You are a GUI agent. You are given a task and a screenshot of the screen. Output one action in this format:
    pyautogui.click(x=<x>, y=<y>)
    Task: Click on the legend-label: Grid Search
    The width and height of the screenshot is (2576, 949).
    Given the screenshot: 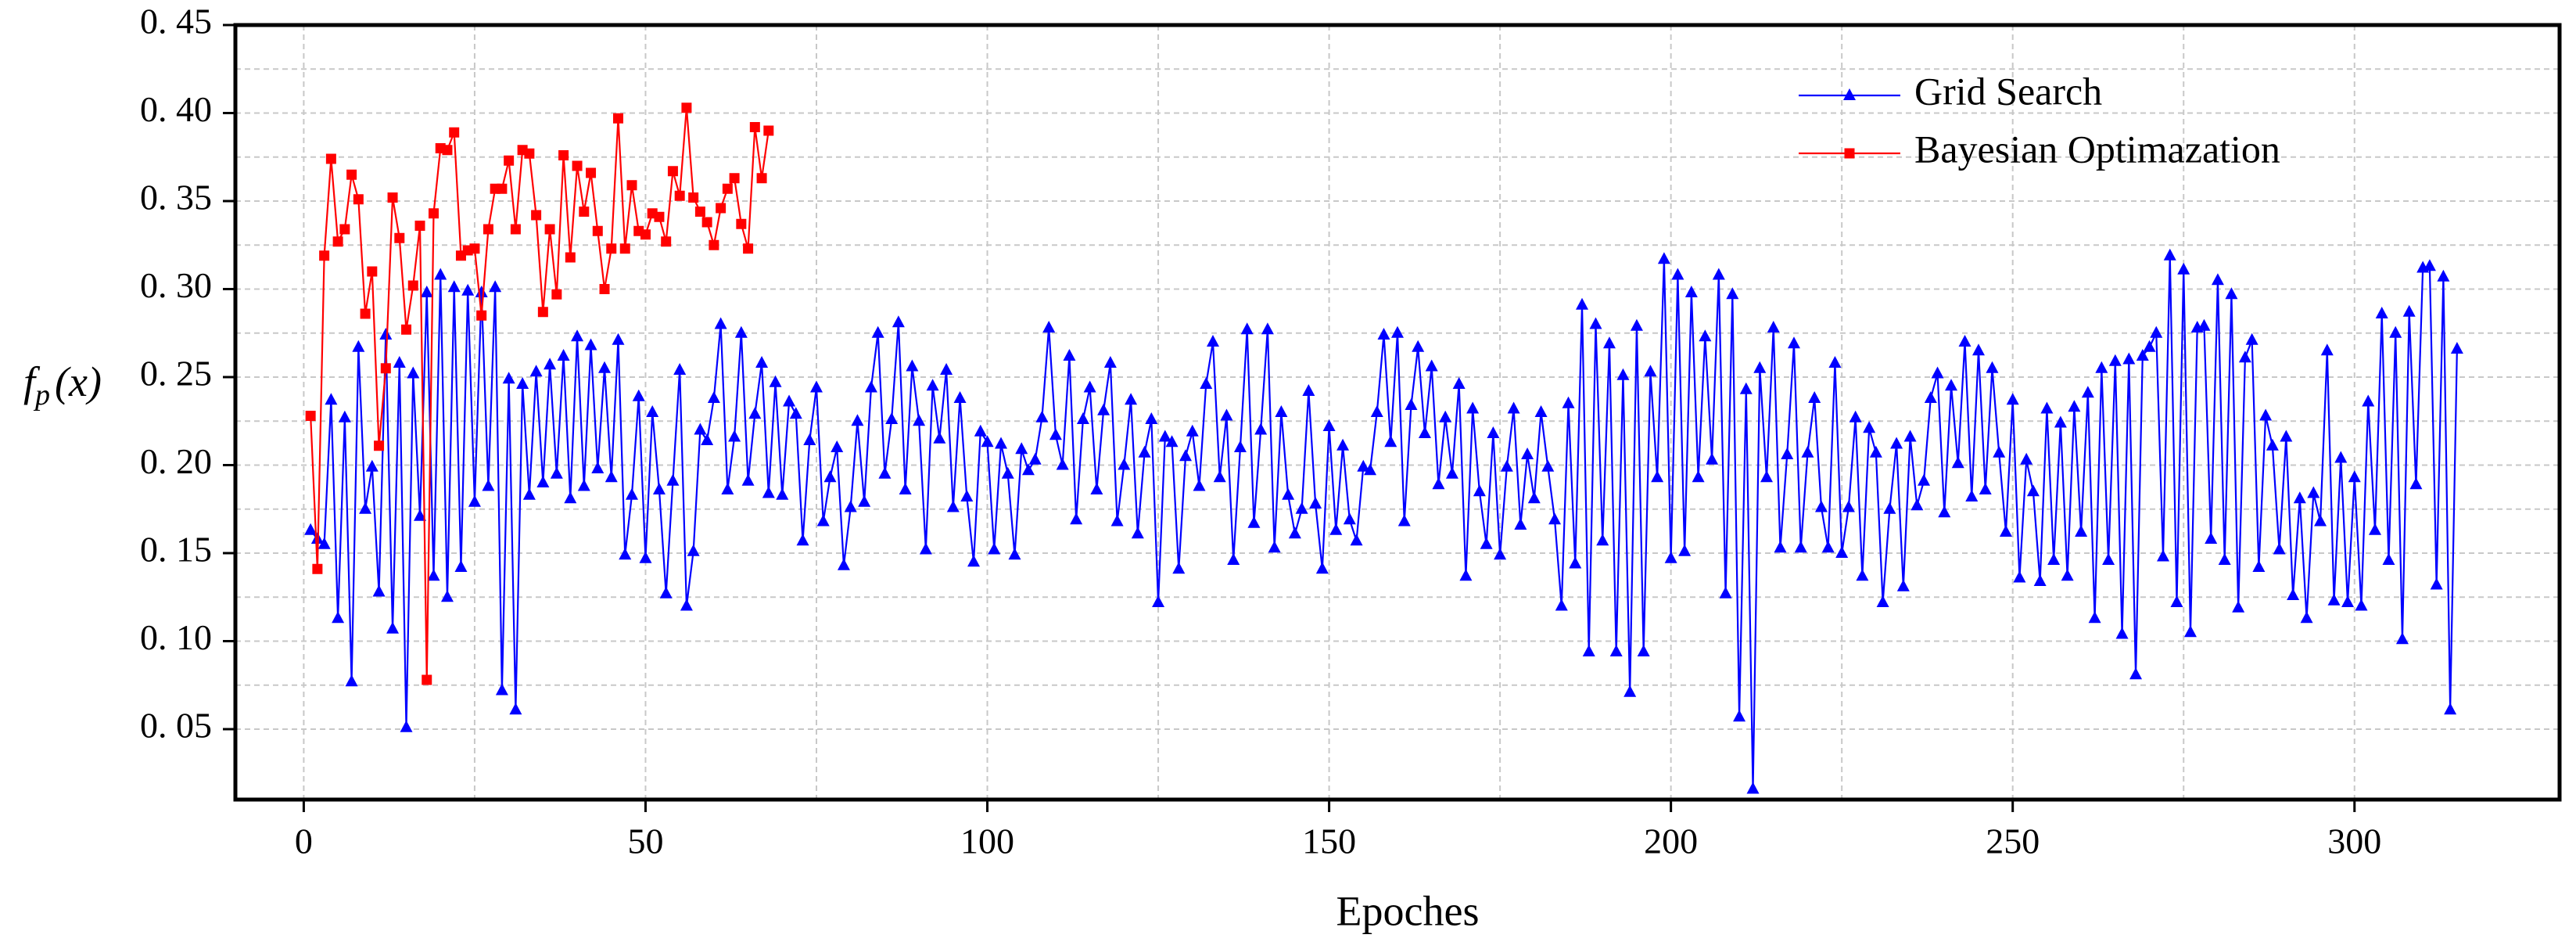 What is the action you would take?
    pyautogui.click(x=2008, y=91)
    